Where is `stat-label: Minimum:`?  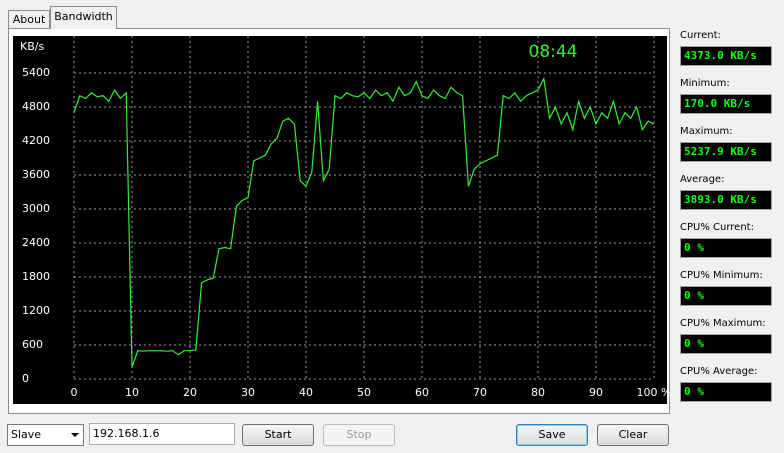 stat-label: Minimum: is located at coordinates (705, 83).